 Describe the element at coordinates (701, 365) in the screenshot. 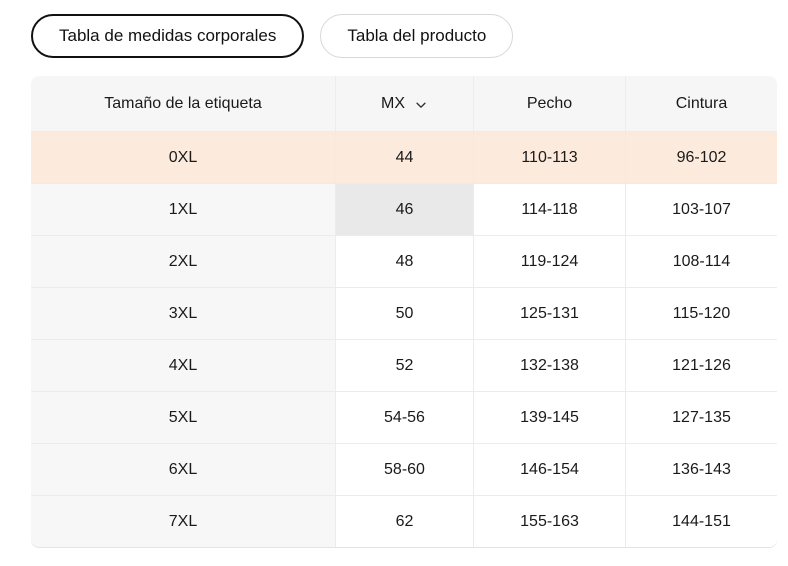

I see `cintura-value: 121-126` at that location.